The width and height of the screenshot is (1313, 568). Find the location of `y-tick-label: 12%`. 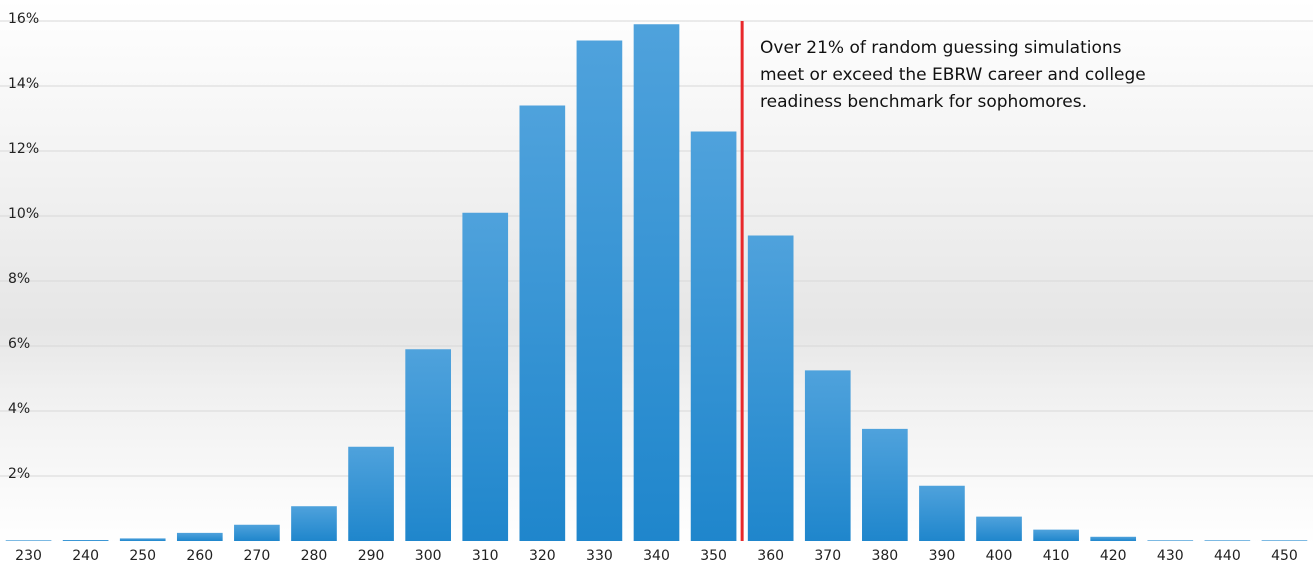

y-tick-label: 12% is located at coordinates (23, 149).